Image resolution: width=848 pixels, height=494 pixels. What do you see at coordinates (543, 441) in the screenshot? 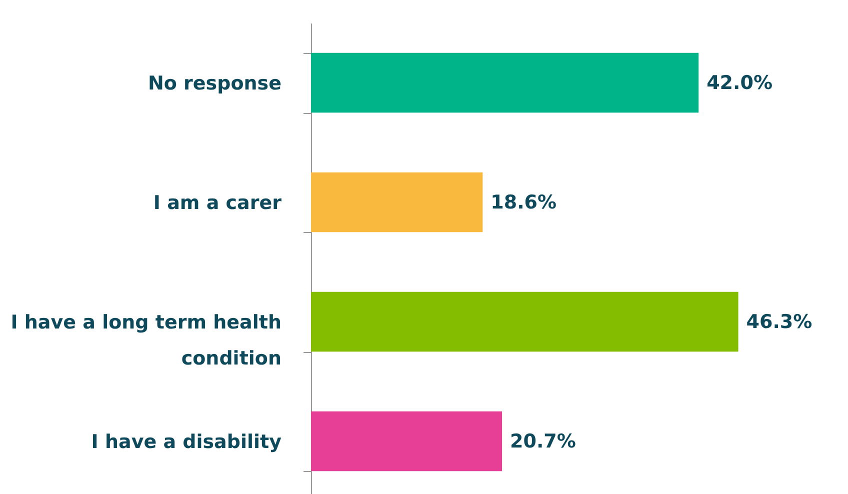
I see `data-label: 20.7%` at bounding box center [543, 441].